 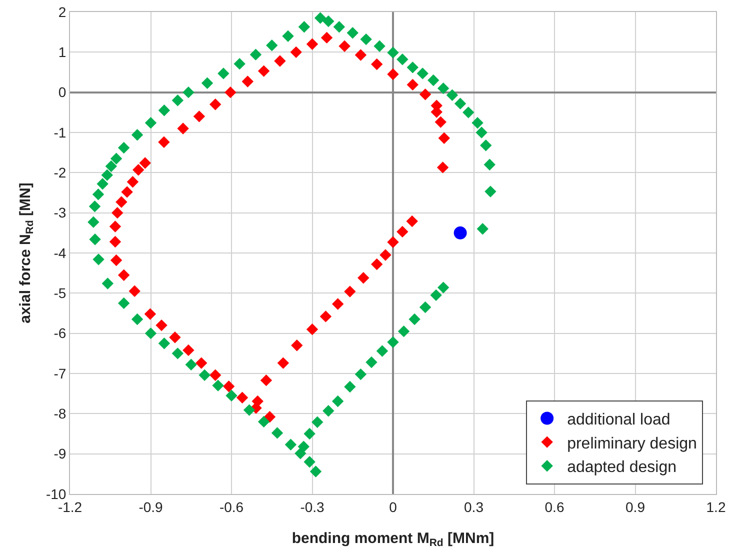 What do you see at coordinates (393, 539) in the screenshot?
I see `x-axis-title: bending moment M$_{Rd}$ [MNm]` at bounding box center [393, 539].